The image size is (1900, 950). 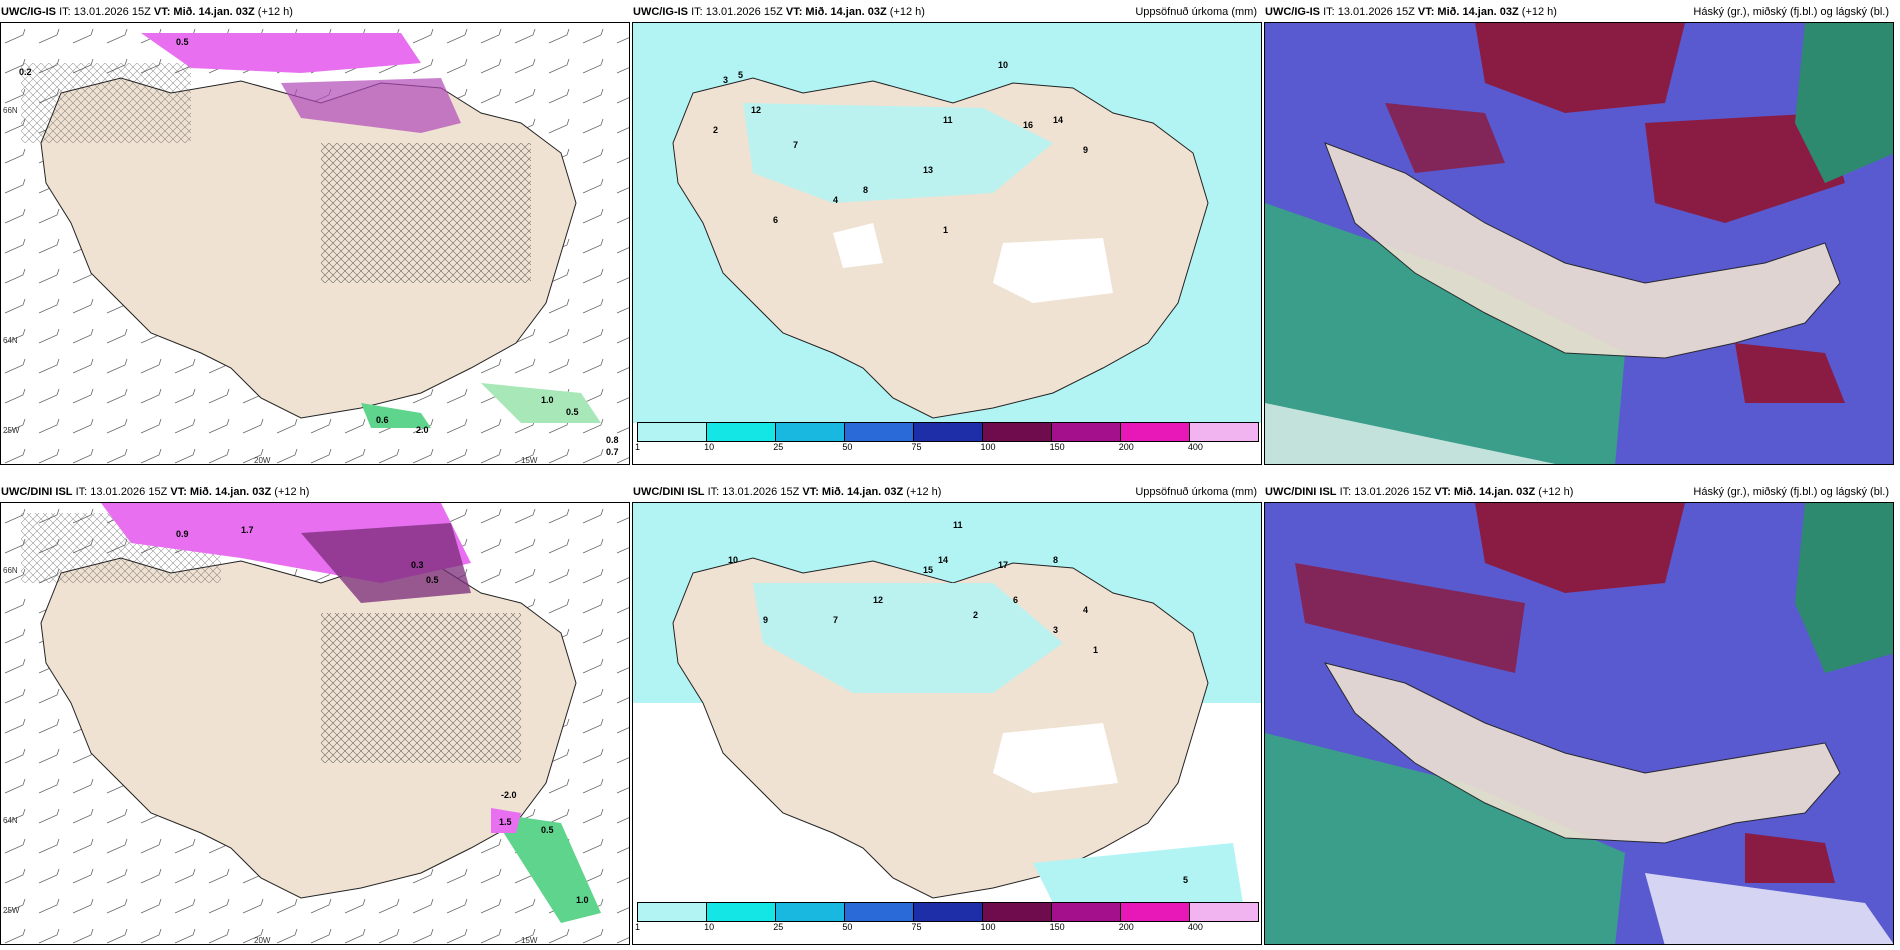 I want to click on panel-title: Uppsöfnuð úrkoma (mm), so click(x=1196, y=12).